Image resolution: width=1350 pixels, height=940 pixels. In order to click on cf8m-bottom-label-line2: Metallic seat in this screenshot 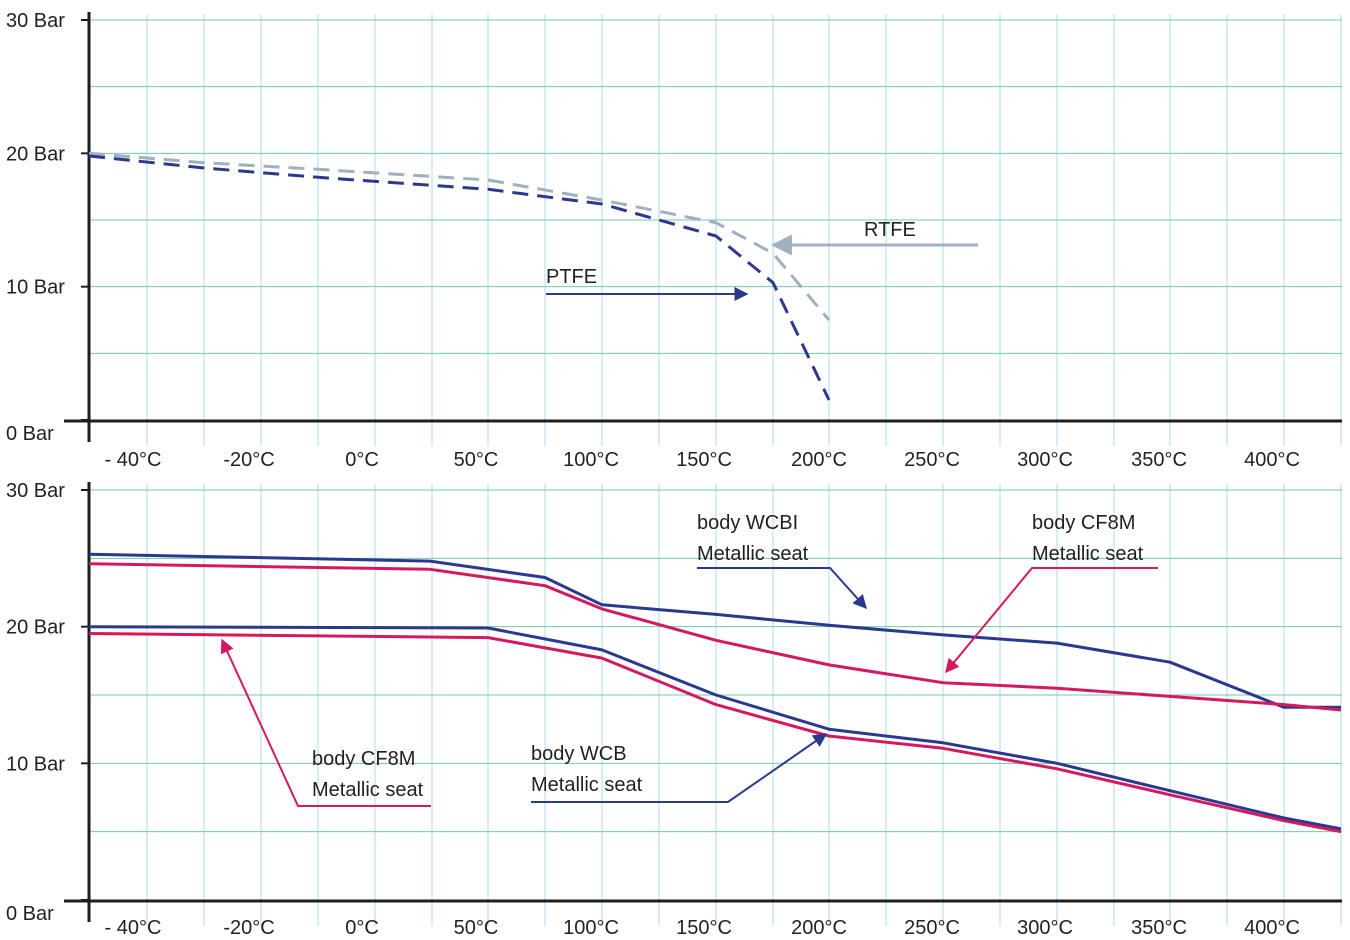, I will do `click(368, 790)`.